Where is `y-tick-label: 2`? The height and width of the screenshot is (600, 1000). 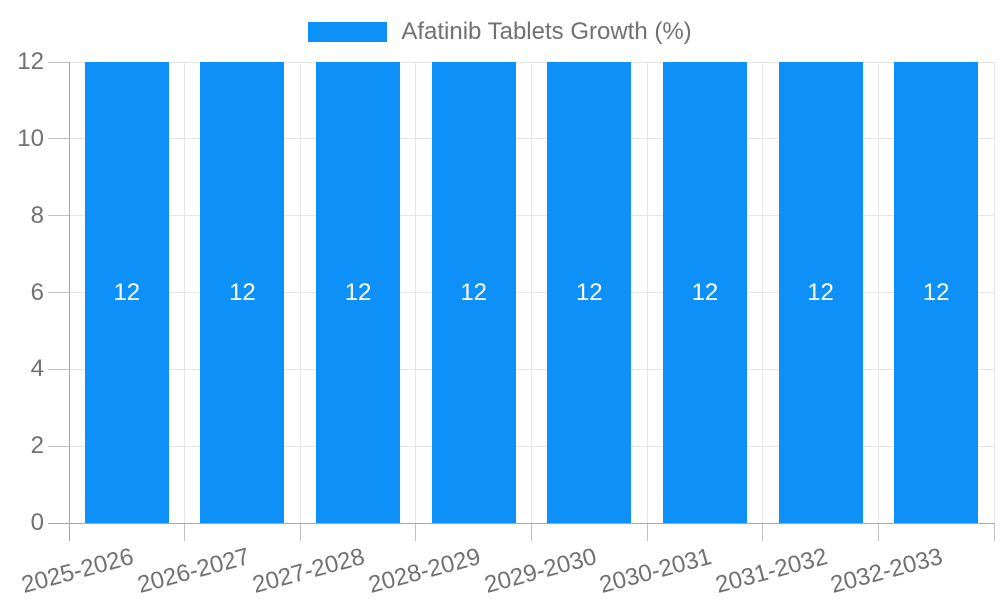
y-tick-label: 2 is located at coordinates (37, 446).